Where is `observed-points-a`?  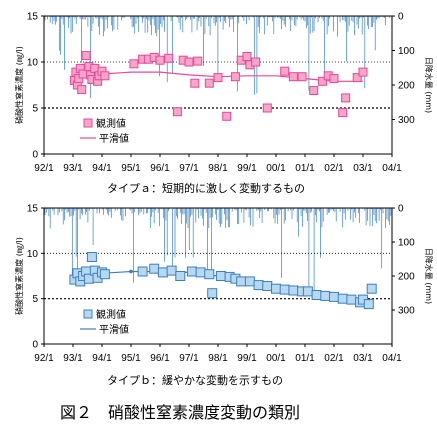 observed-points-a is located at coordinates (218, 86).